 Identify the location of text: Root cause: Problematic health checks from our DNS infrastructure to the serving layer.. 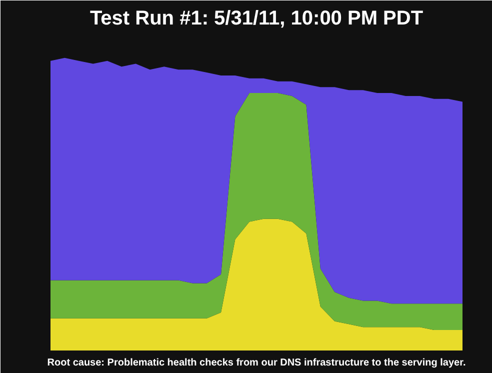
(256, 363).